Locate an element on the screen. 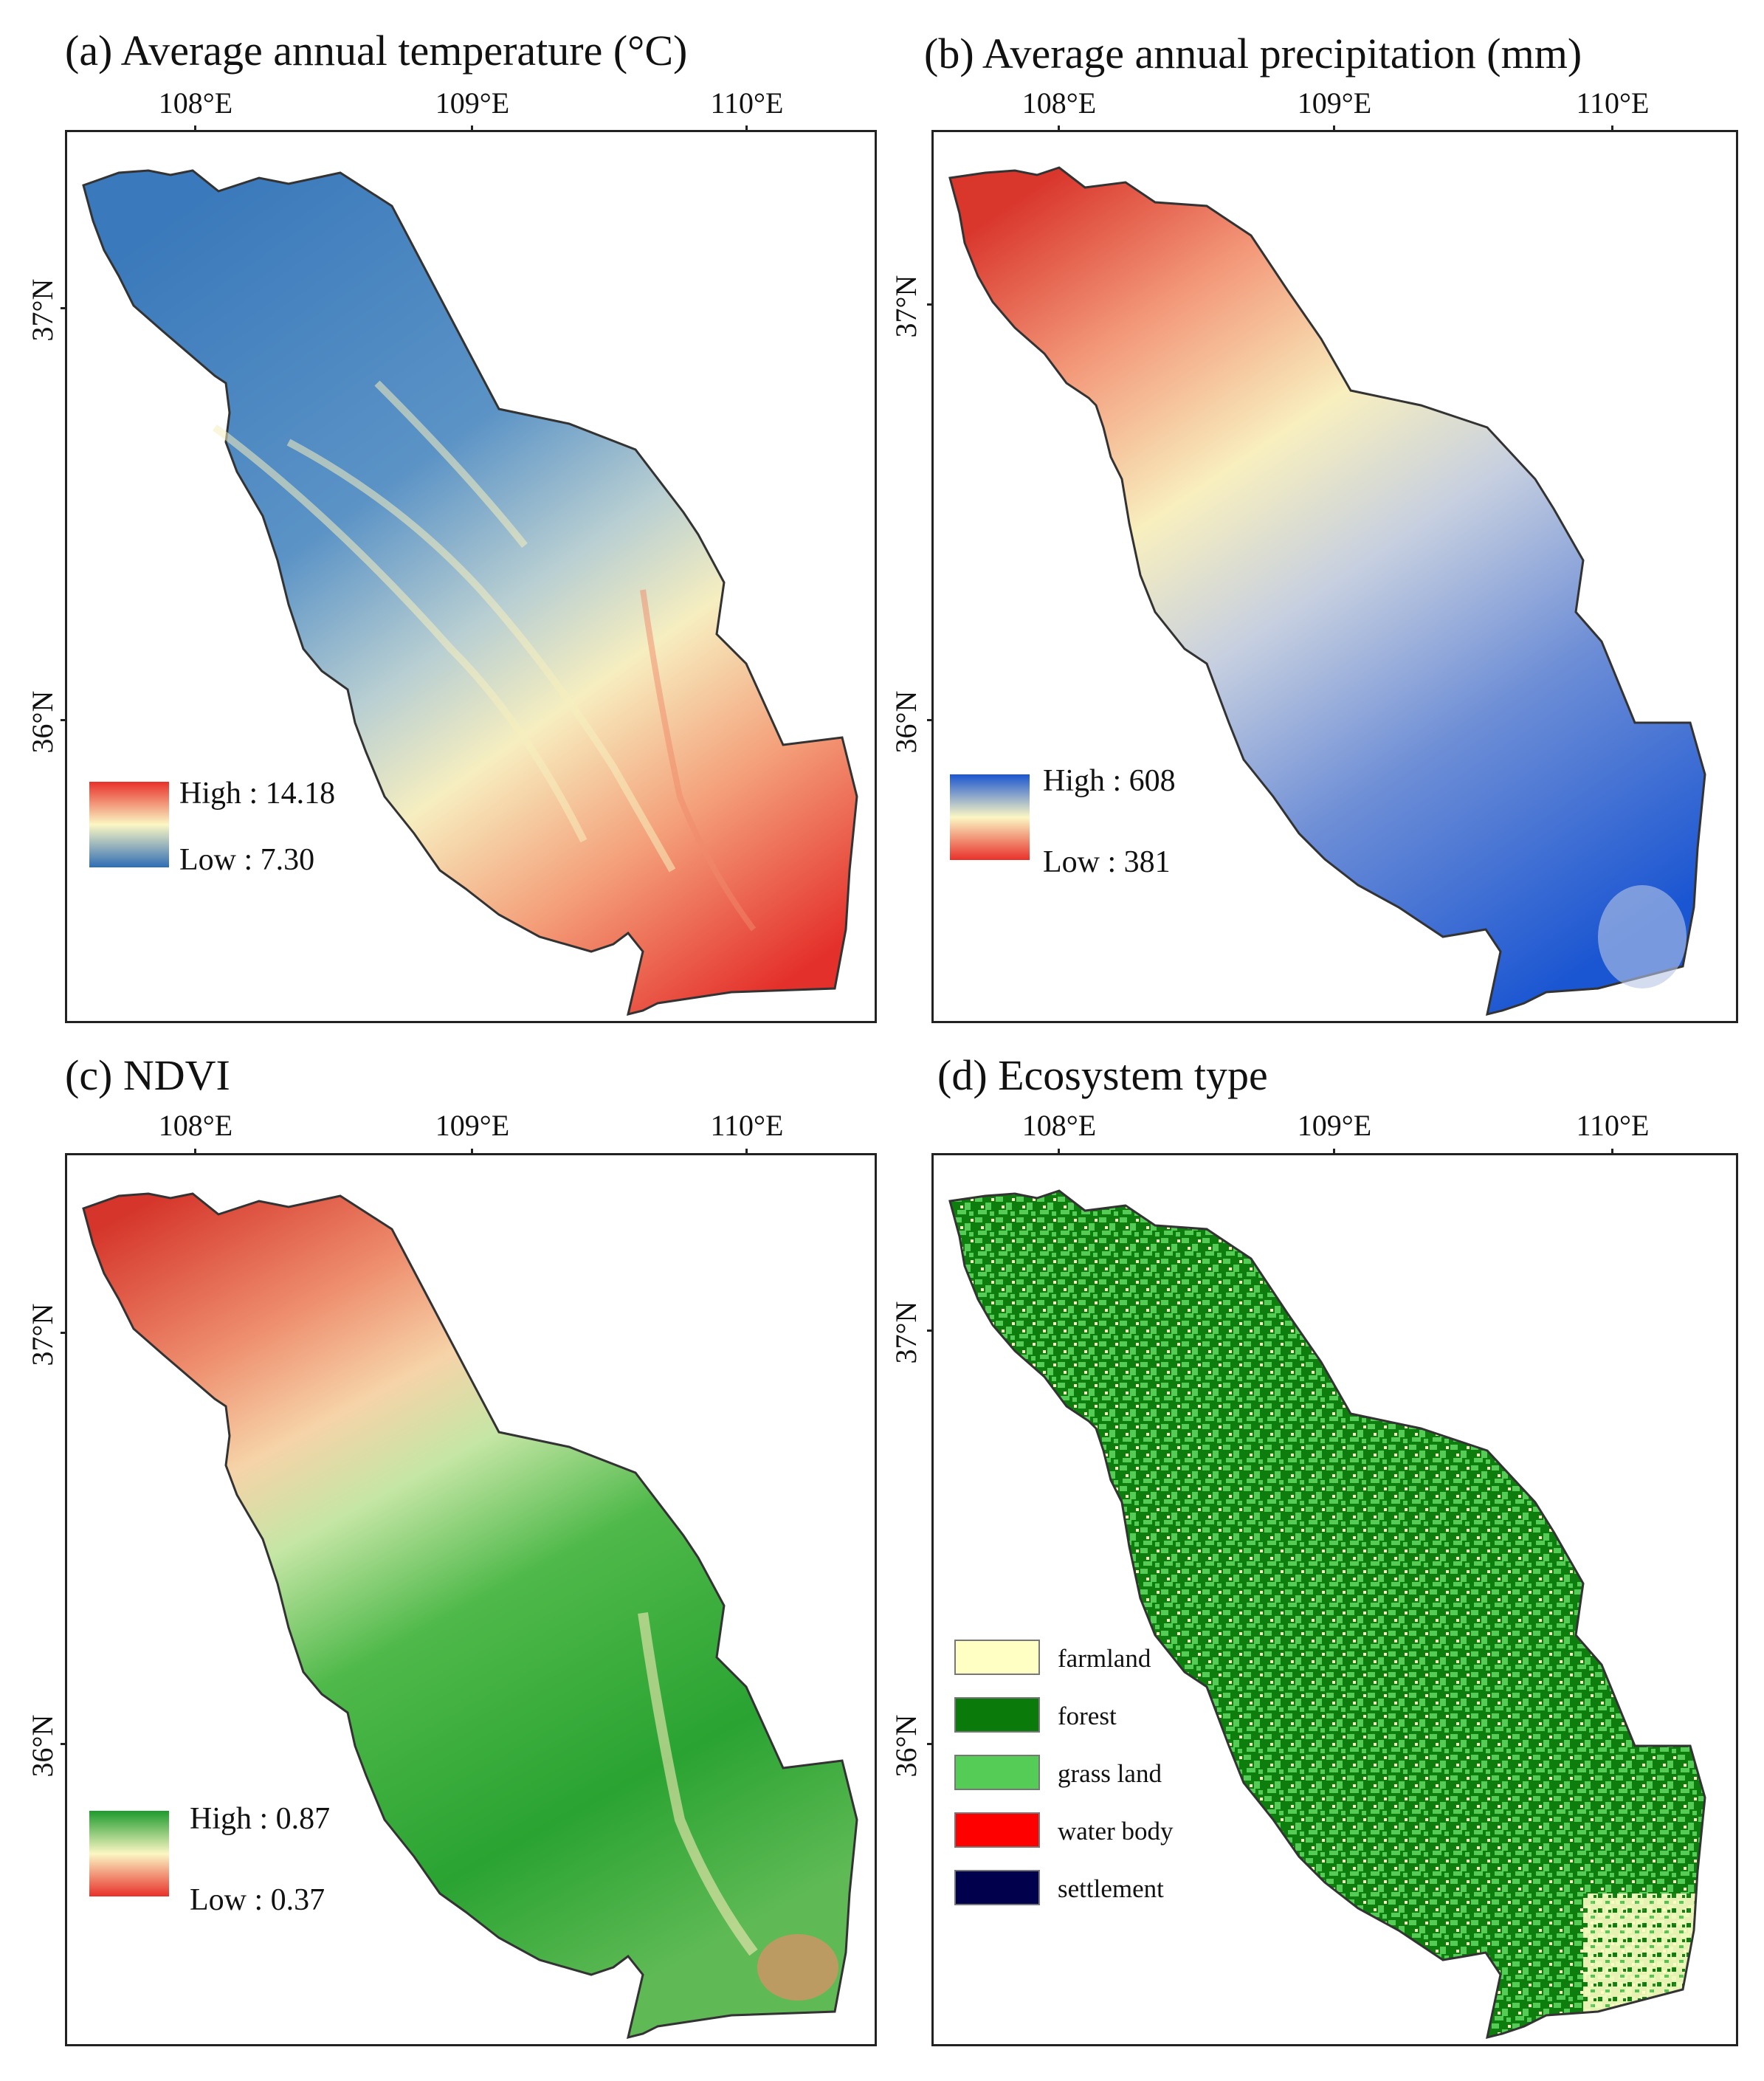 Image resolution: width=1764 pixels, height=2081 pixels. legend-swatch-grass-land is located at coordinates (997, 1772).